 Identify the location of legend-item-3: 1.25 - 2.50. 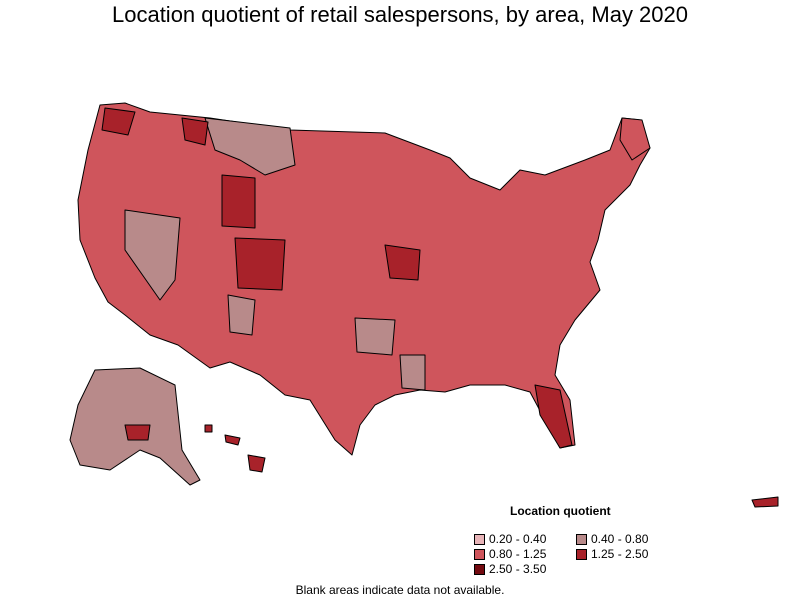
(612, 554).